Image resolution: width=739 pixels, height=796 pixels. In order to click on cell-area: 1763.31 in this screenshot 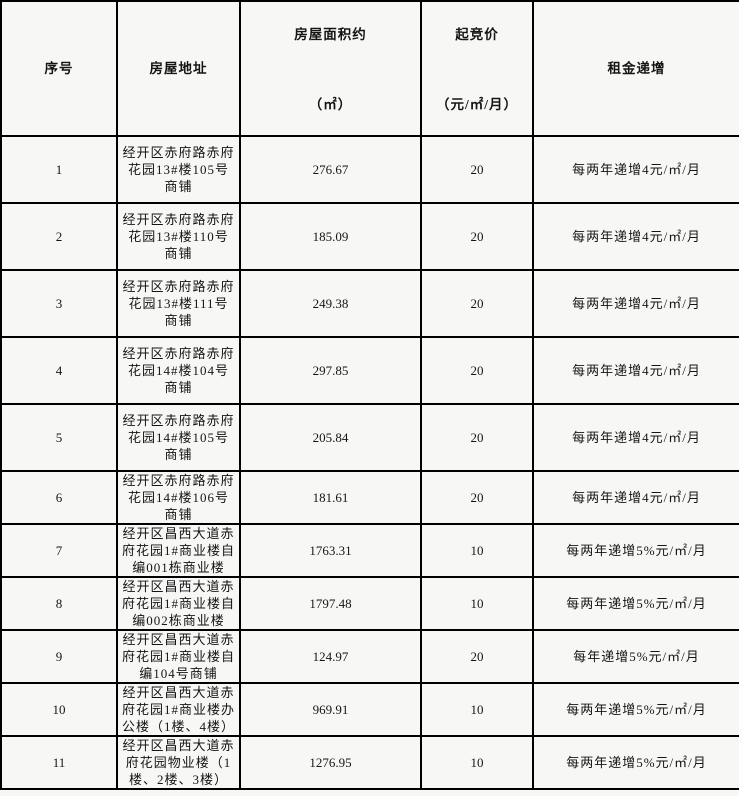, I will do `click(330, 550)`.